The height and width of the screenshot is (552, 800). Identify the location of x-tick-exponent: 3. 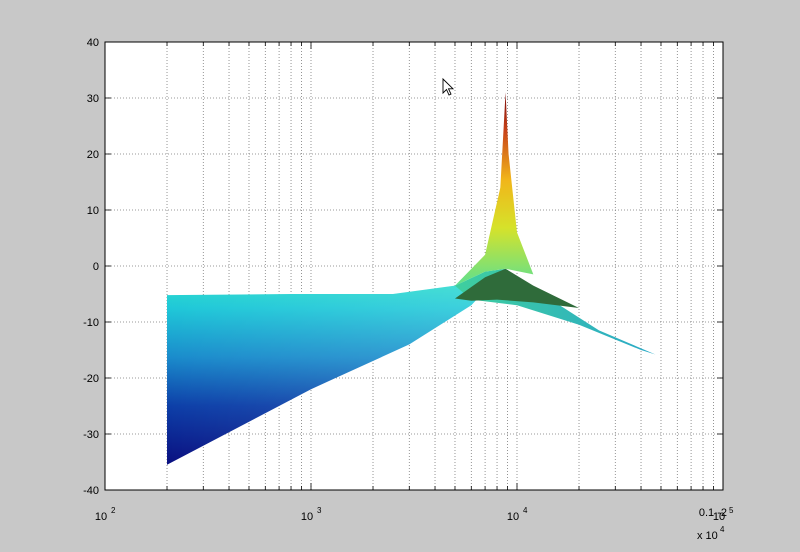
(319, 510).